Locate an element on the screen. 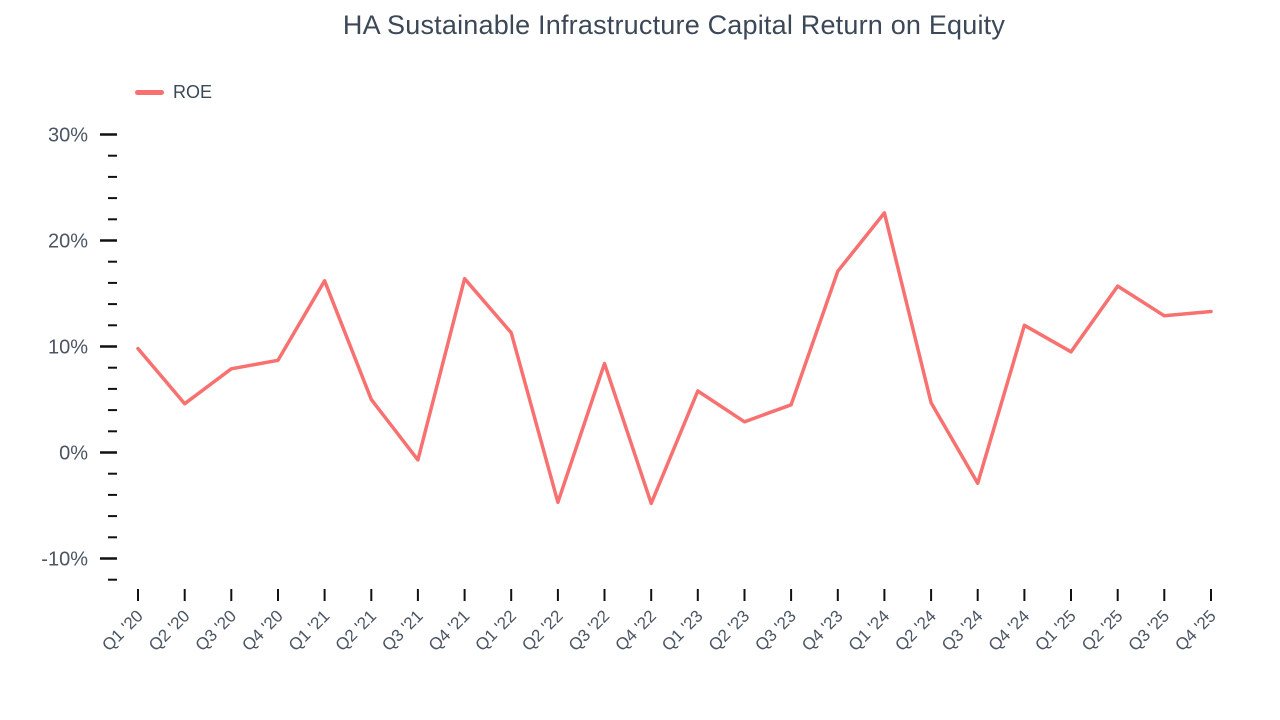  x-axis-tick-label: Q3 '20 is located at coordinates (216, 630).